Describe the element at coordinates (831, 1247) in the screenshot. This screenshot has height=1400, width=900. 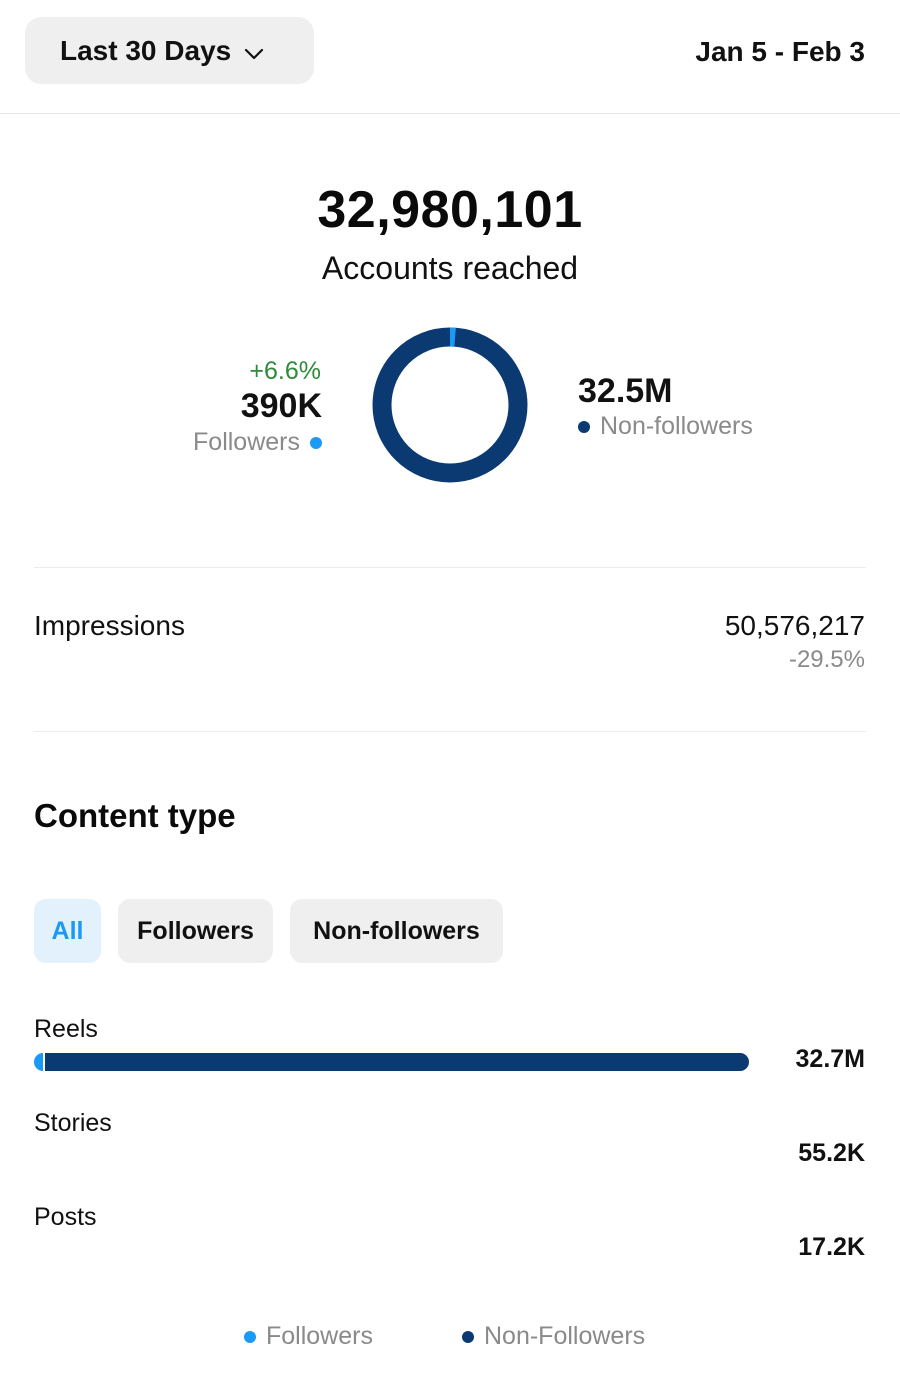
I see `content-row-posts-value: 17.2K` at that location.